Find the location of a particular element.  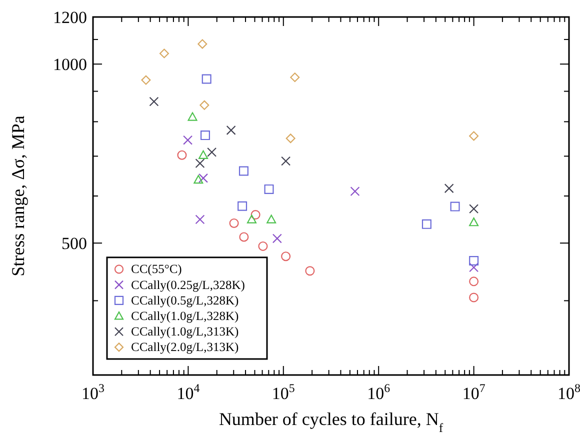

legend-label: CCally(0.25g/L,328K) is located at coordinates (188, 285).